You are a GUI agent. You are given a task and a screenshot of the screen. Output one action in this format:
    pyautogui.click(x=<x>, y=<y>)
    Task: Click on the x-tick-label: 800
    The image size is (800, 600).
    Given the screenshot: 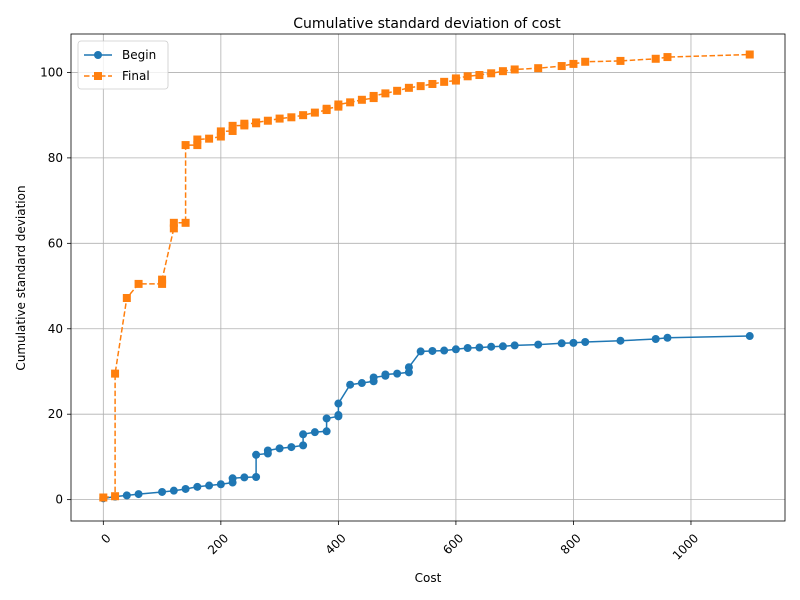 What is the action you would take?
    pyautogui.click(x=571, y=544)
    